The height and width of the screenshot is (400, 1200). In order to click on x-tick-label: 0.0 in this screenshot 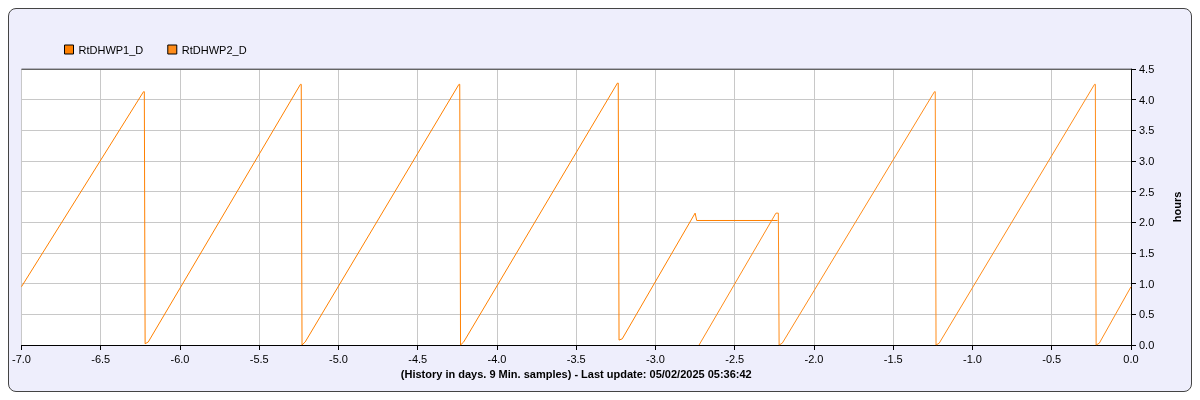, I will do `click(1131, 358)`.